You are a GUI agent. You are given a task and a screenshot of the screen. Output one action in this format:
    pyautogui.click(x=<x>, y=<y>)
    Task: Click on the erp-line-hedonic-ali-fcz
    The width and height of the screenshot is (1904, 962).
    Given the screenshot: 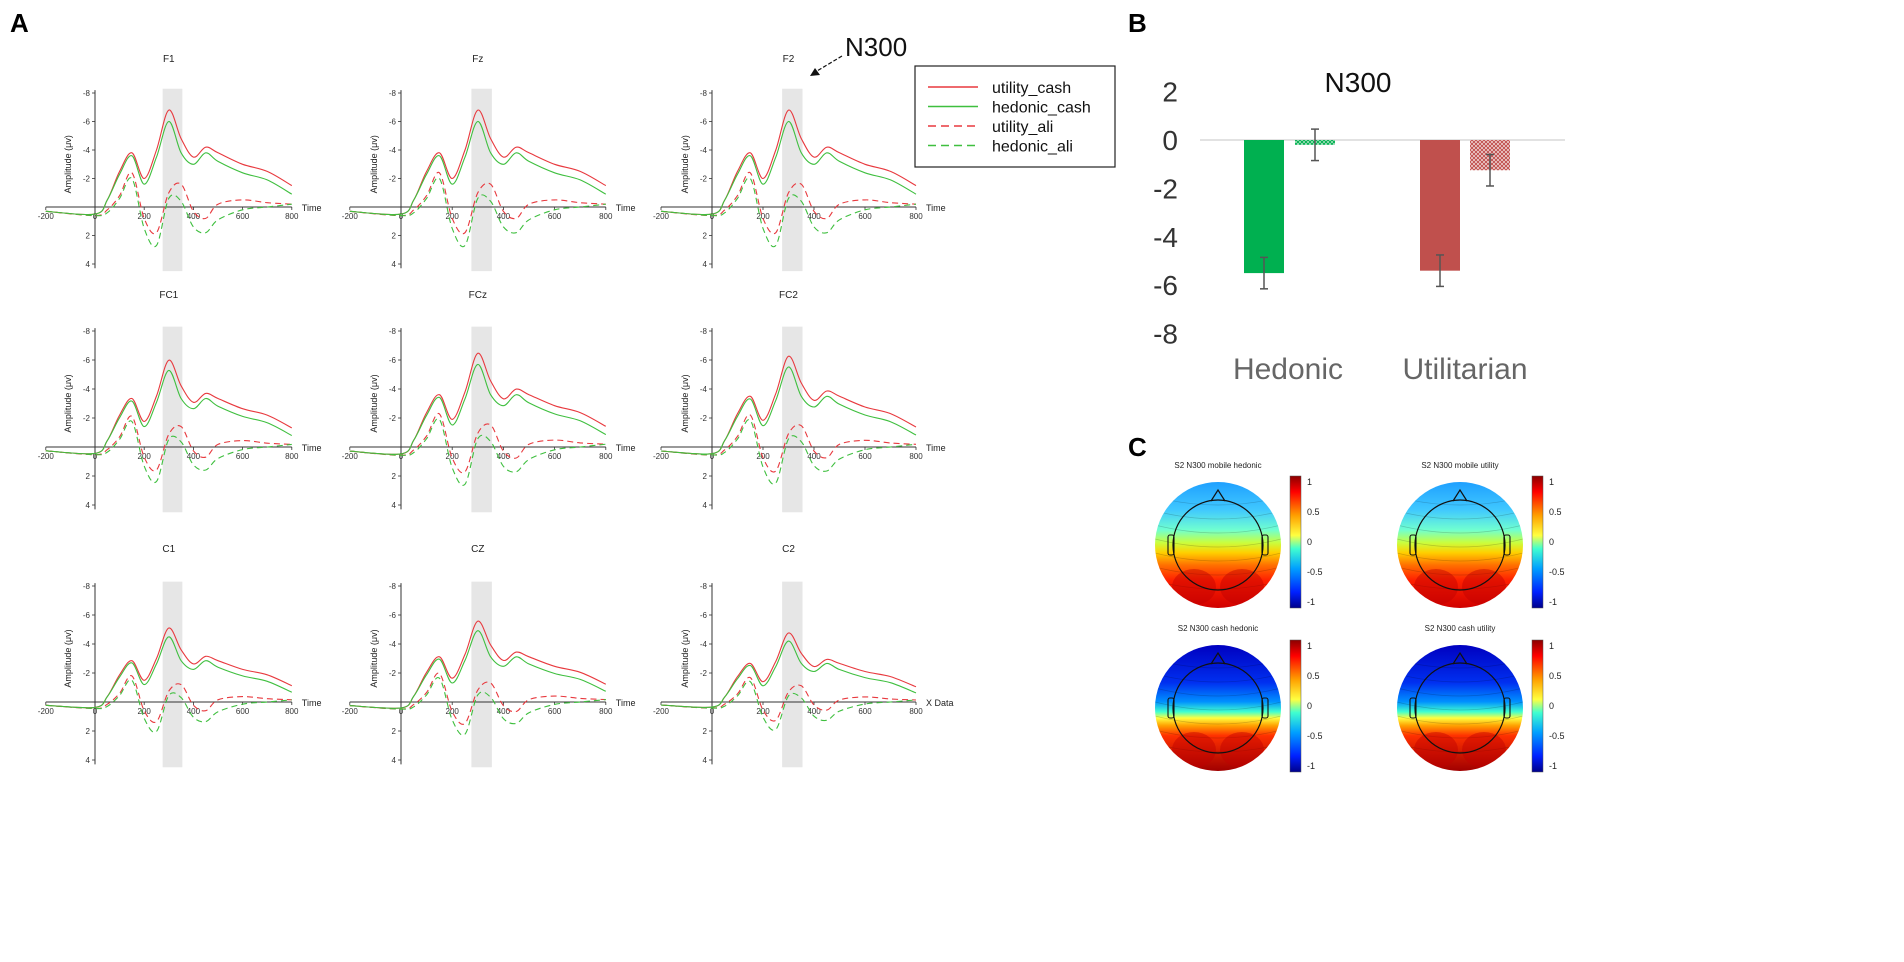 What is the action you would take?
    pyautogui.click(x=477, y=452)
    